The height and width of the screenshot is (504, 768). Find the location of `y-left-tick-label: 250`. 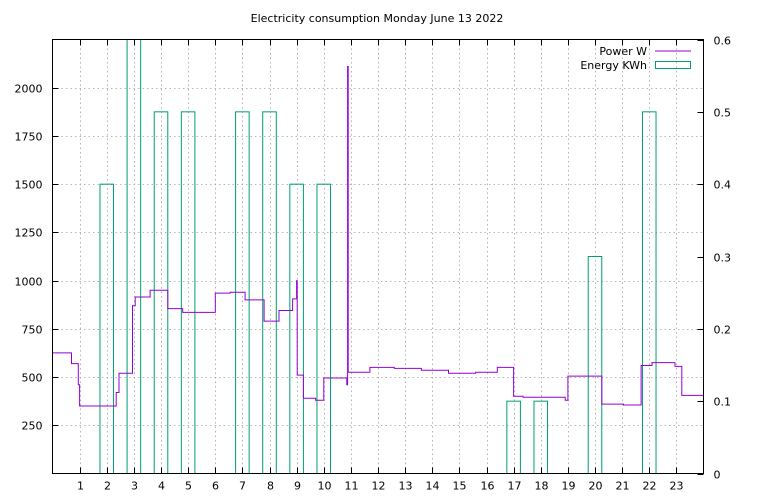

y-left-tick-label: 250 is located at coordinates (32, 426).